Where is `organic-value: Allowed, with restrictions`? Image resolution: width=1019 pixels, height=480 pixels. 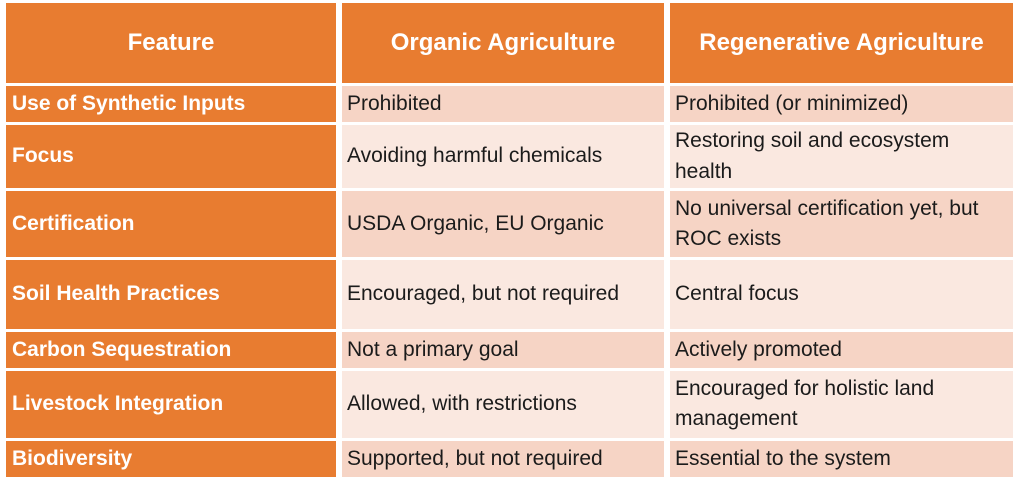 organic-value: Allowed, with restrictions is located at coordinates (503, 404).